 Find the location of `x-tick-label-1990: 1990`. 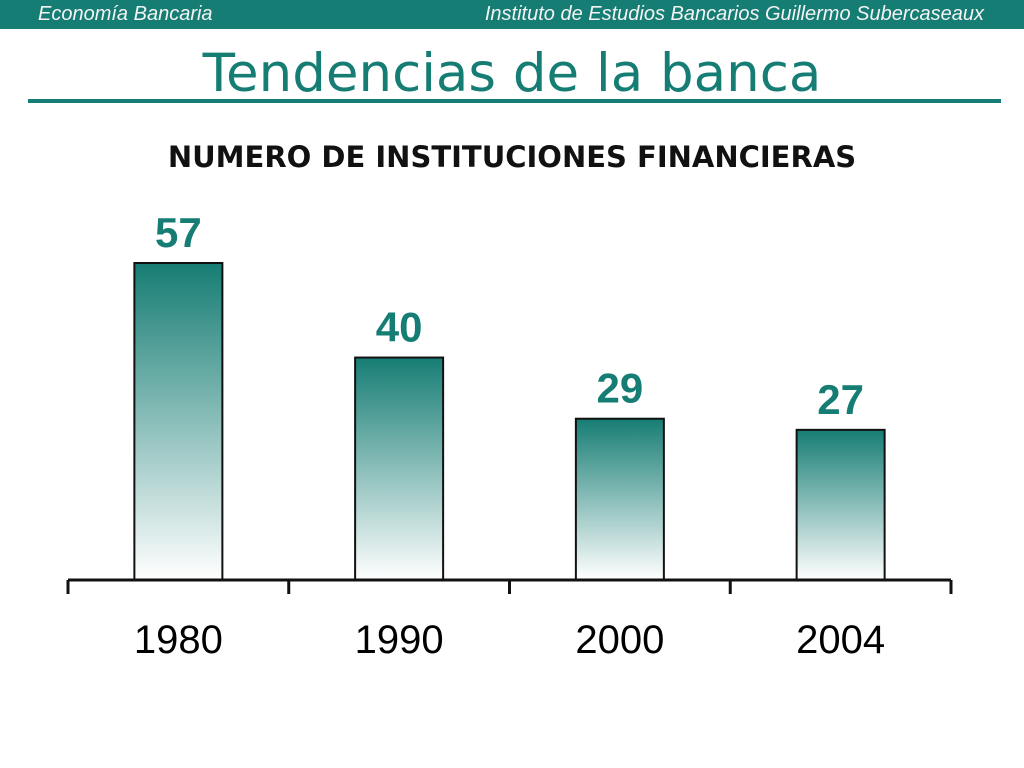

x-tick-label-1990: 1990 is located at coordinates (399, 640).